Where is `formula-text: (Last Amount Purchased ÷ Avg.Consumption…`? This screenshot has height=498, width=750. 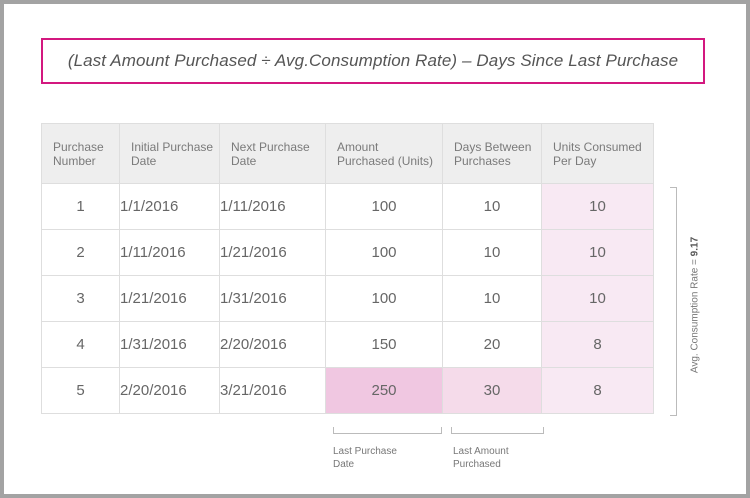 formula-text: (Last Amount Purchased ÷ Avg.Consumption… is located at coordinates (373, 60).